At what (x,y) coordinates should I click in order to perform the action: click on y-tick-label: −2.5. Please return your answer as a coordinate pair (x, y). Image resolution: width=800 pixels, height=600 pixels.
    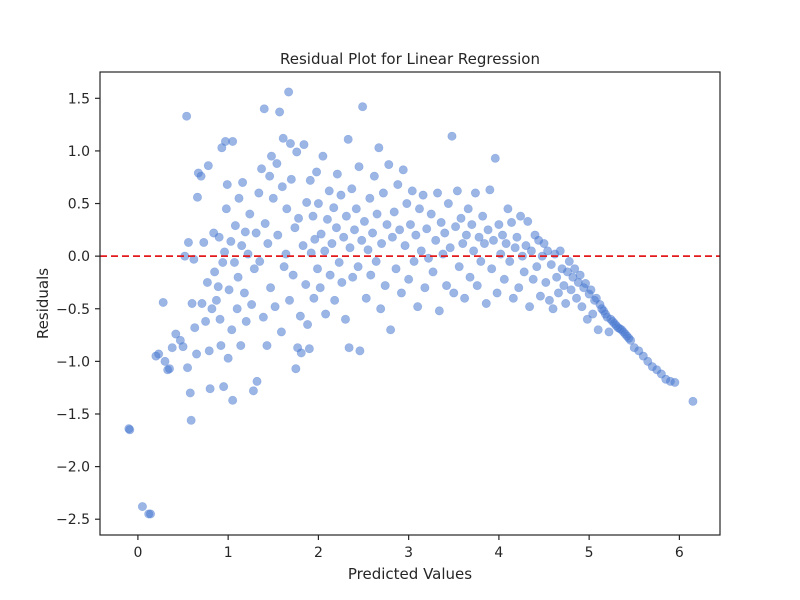
    Looking at the image, I should click on (73, 520).